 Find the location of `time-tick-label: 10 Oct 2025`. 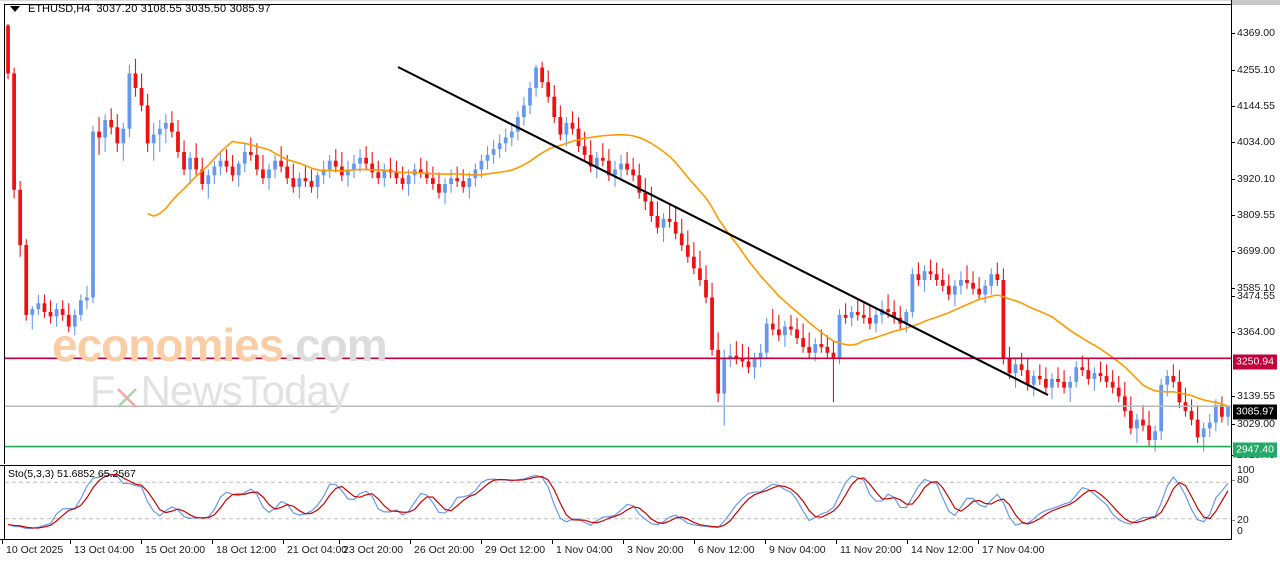

time-tick-label: 10 Oct 2025 is located at coordinates (32, 548).